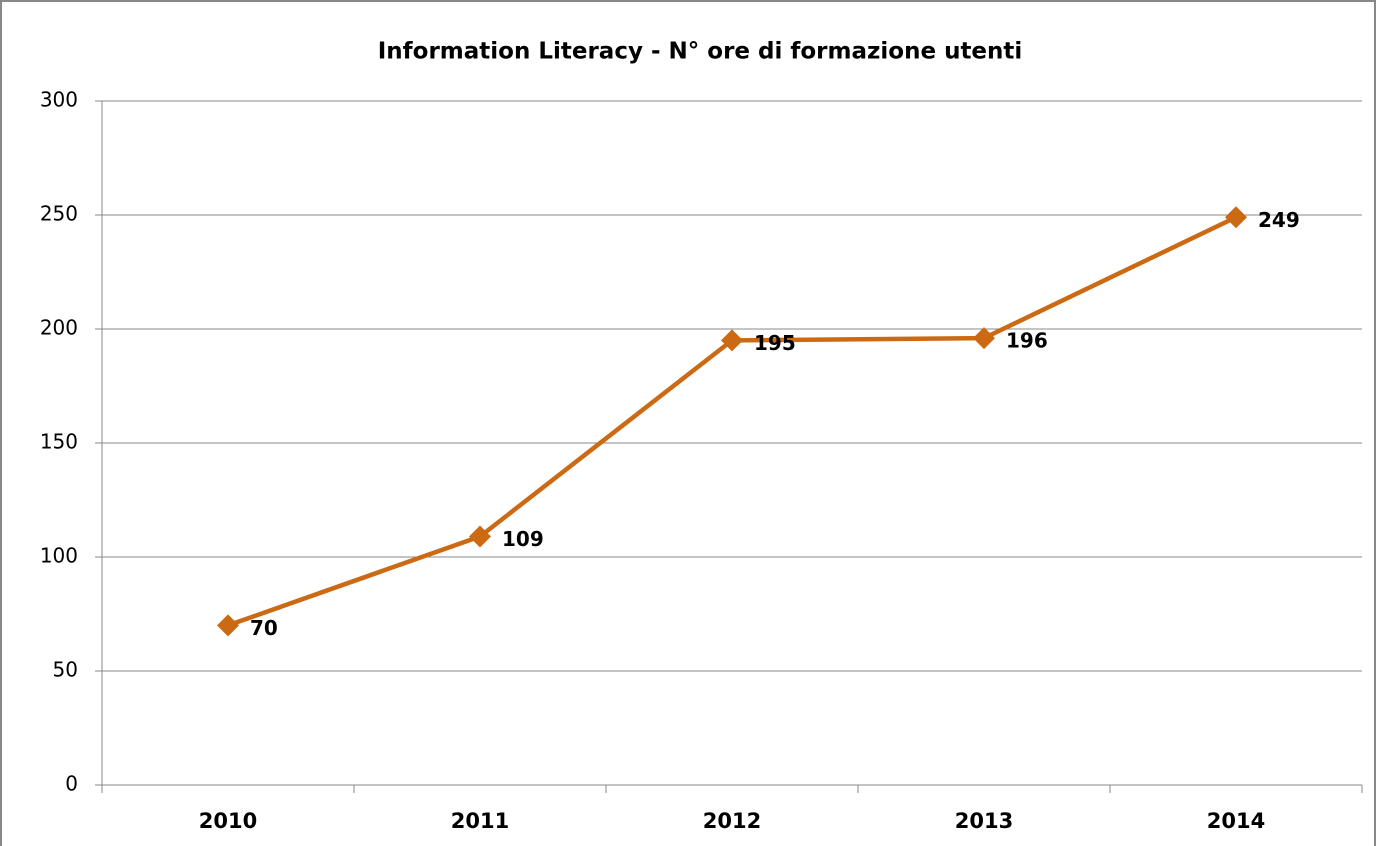 Image resolution: width=1376 pixels, height=846 pixels. Describe the element at coordinates (1236, 821) in the screenshot. I see `x-tick-label: 2014` at that location.